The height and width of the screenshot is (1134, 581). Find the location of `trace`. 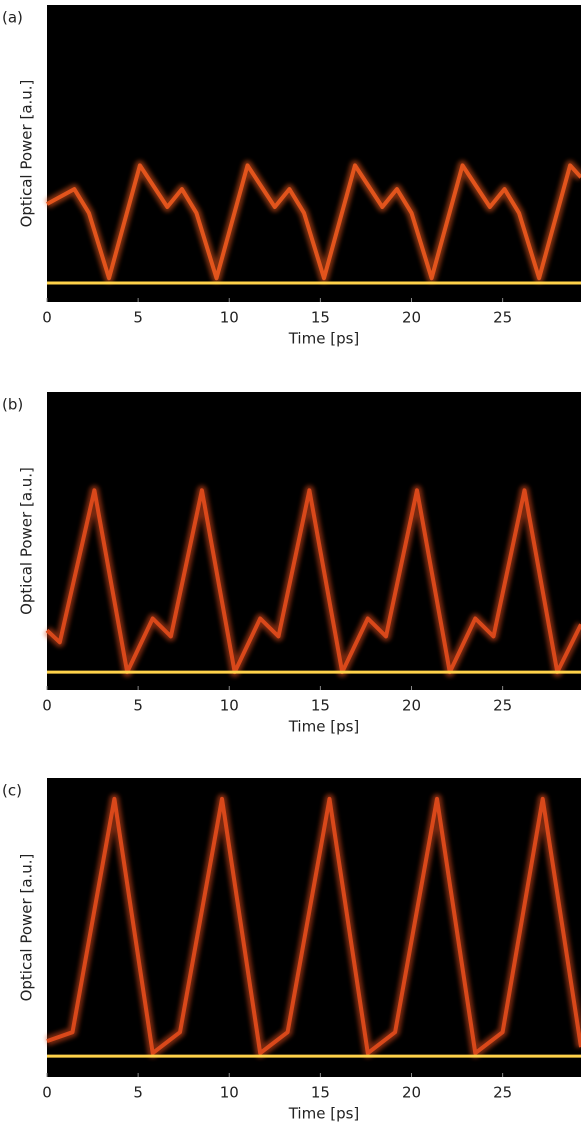

trace is located at coordinates (313, 222).